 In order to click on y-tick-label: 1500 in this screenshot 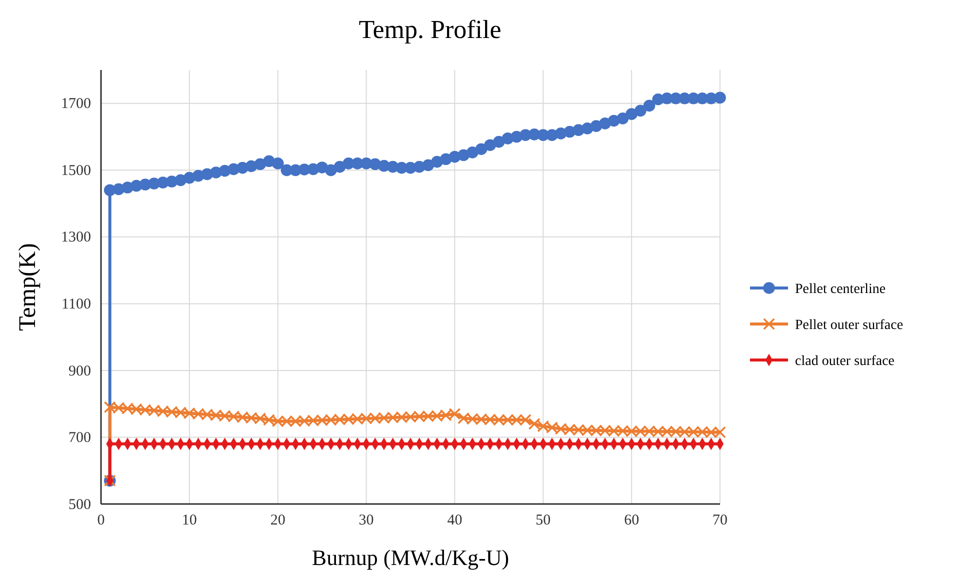, I will do `click(76, 170)`.